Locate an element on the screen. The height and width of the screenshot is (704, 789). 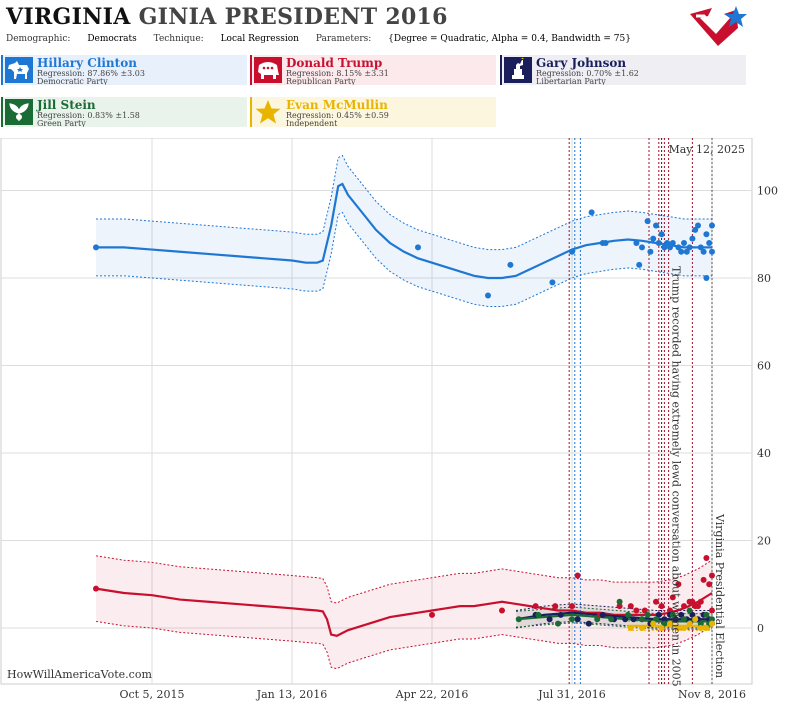
x-tick-label: Nov 8, 2016 is located at coordinates (712, 694).